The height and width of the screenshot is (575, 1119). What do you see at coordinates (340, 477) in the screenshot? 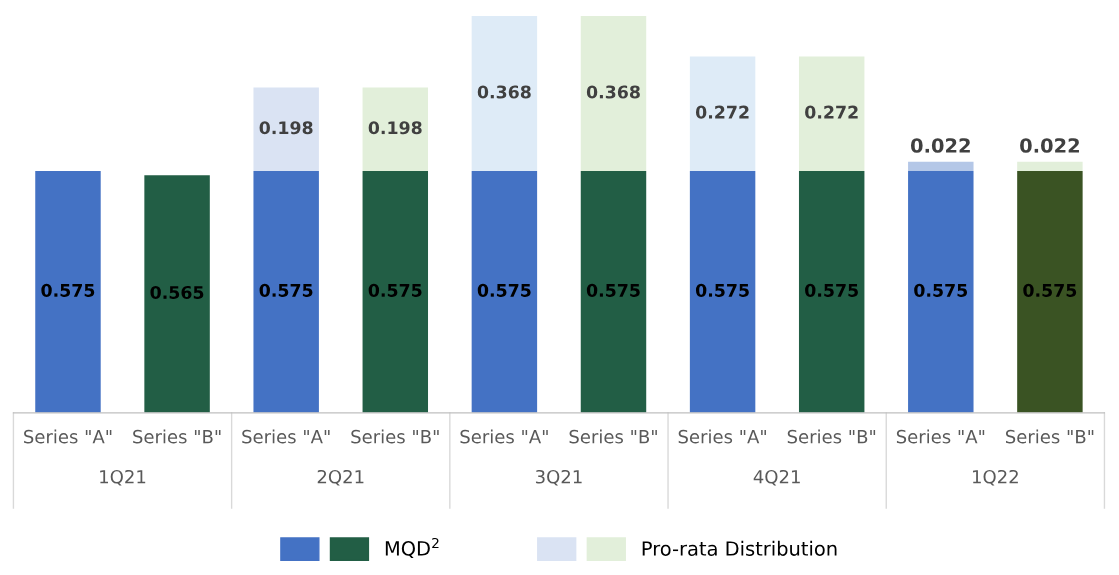
I see `text: 2Q21` at bounding box center [340, 477].